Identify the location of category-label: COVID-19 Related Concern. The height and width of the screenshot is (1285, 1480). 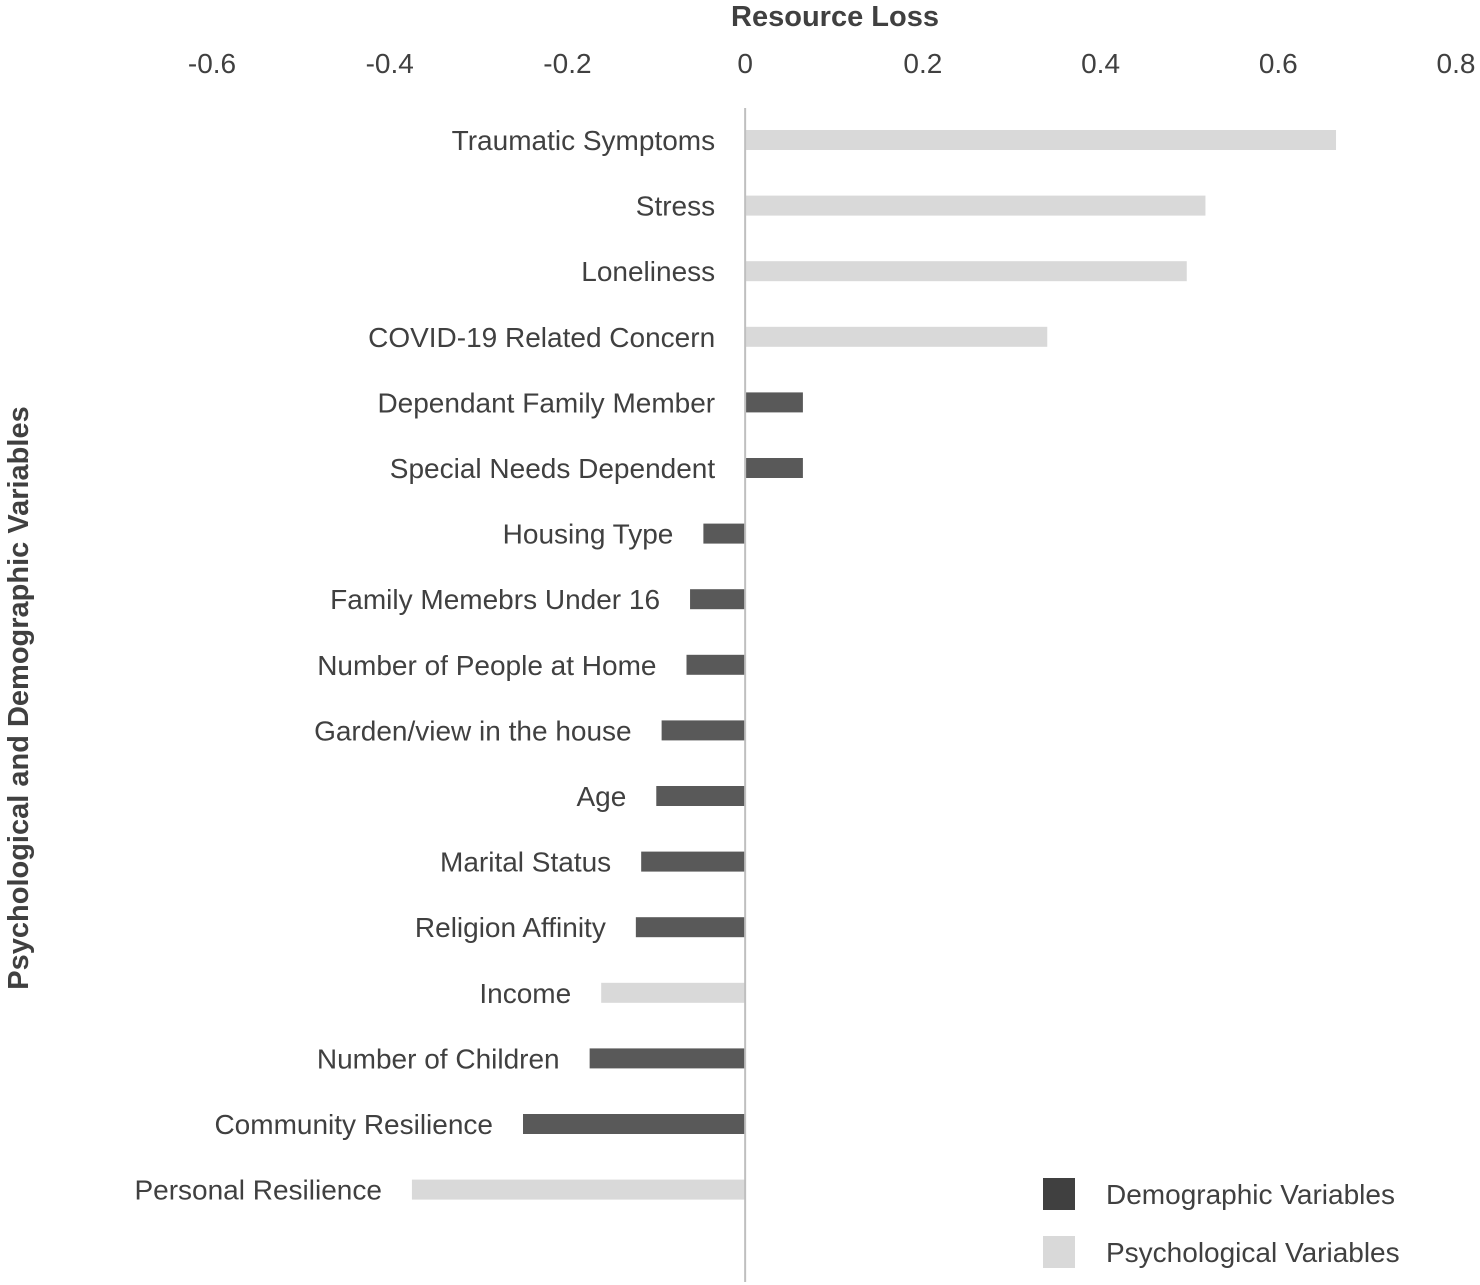
(541, 337).